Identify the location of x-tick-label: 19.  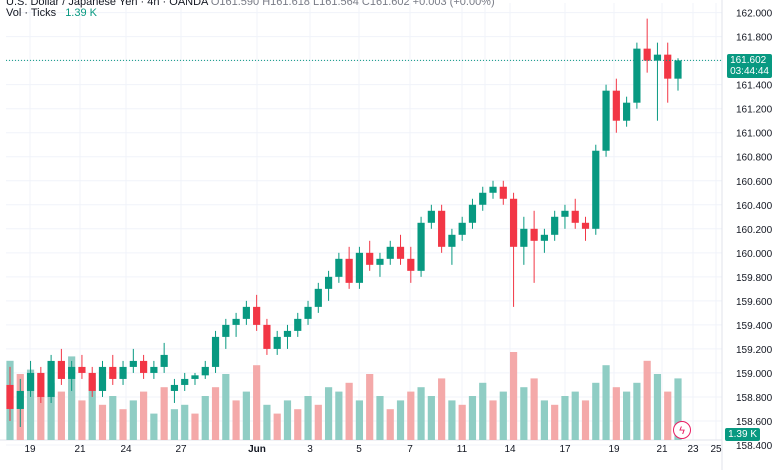
(30, 449).